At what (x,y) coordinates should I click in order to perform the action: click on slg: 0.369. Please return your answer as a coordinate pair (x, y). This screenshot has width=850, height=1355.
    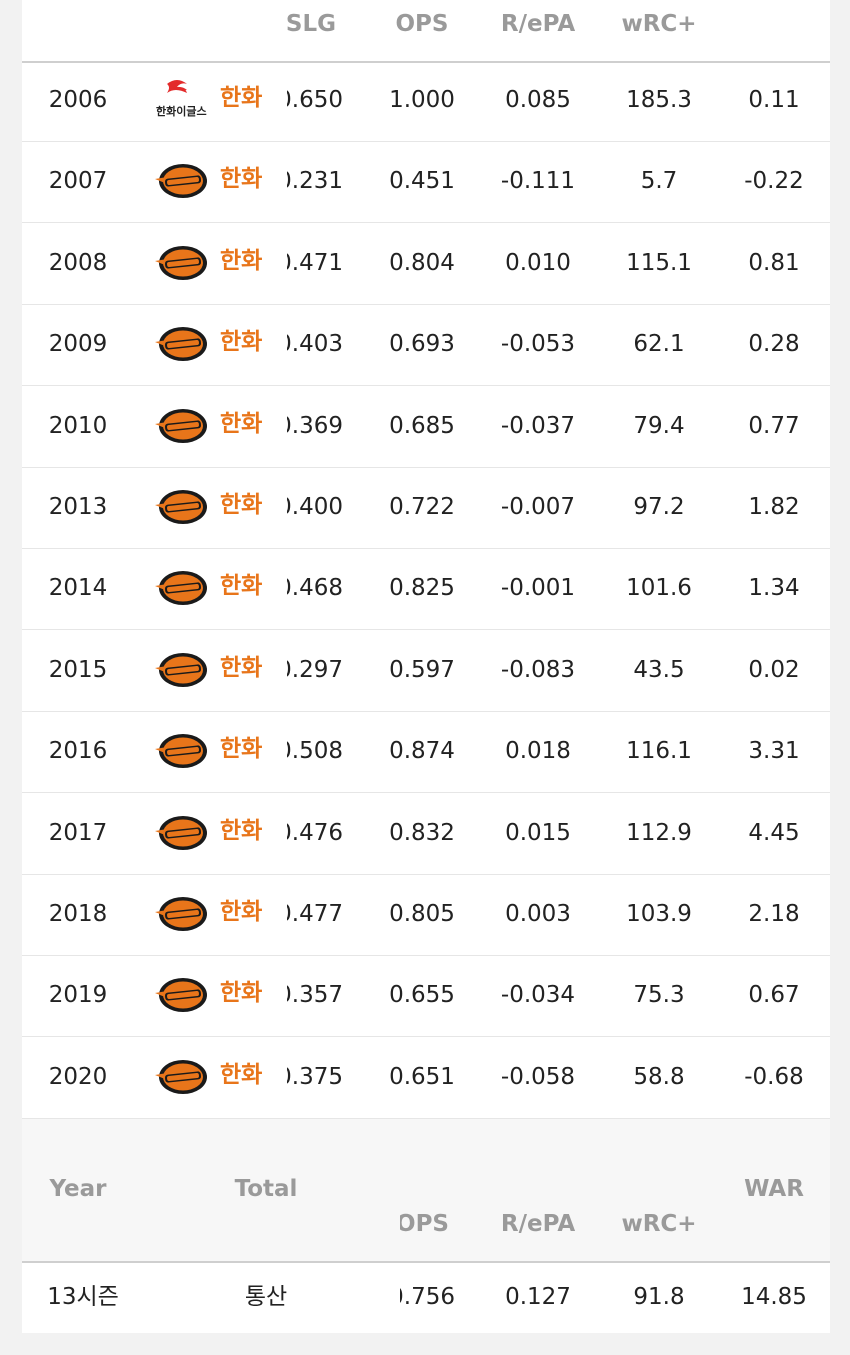
    Looking at the image, I should click on (315, 425).